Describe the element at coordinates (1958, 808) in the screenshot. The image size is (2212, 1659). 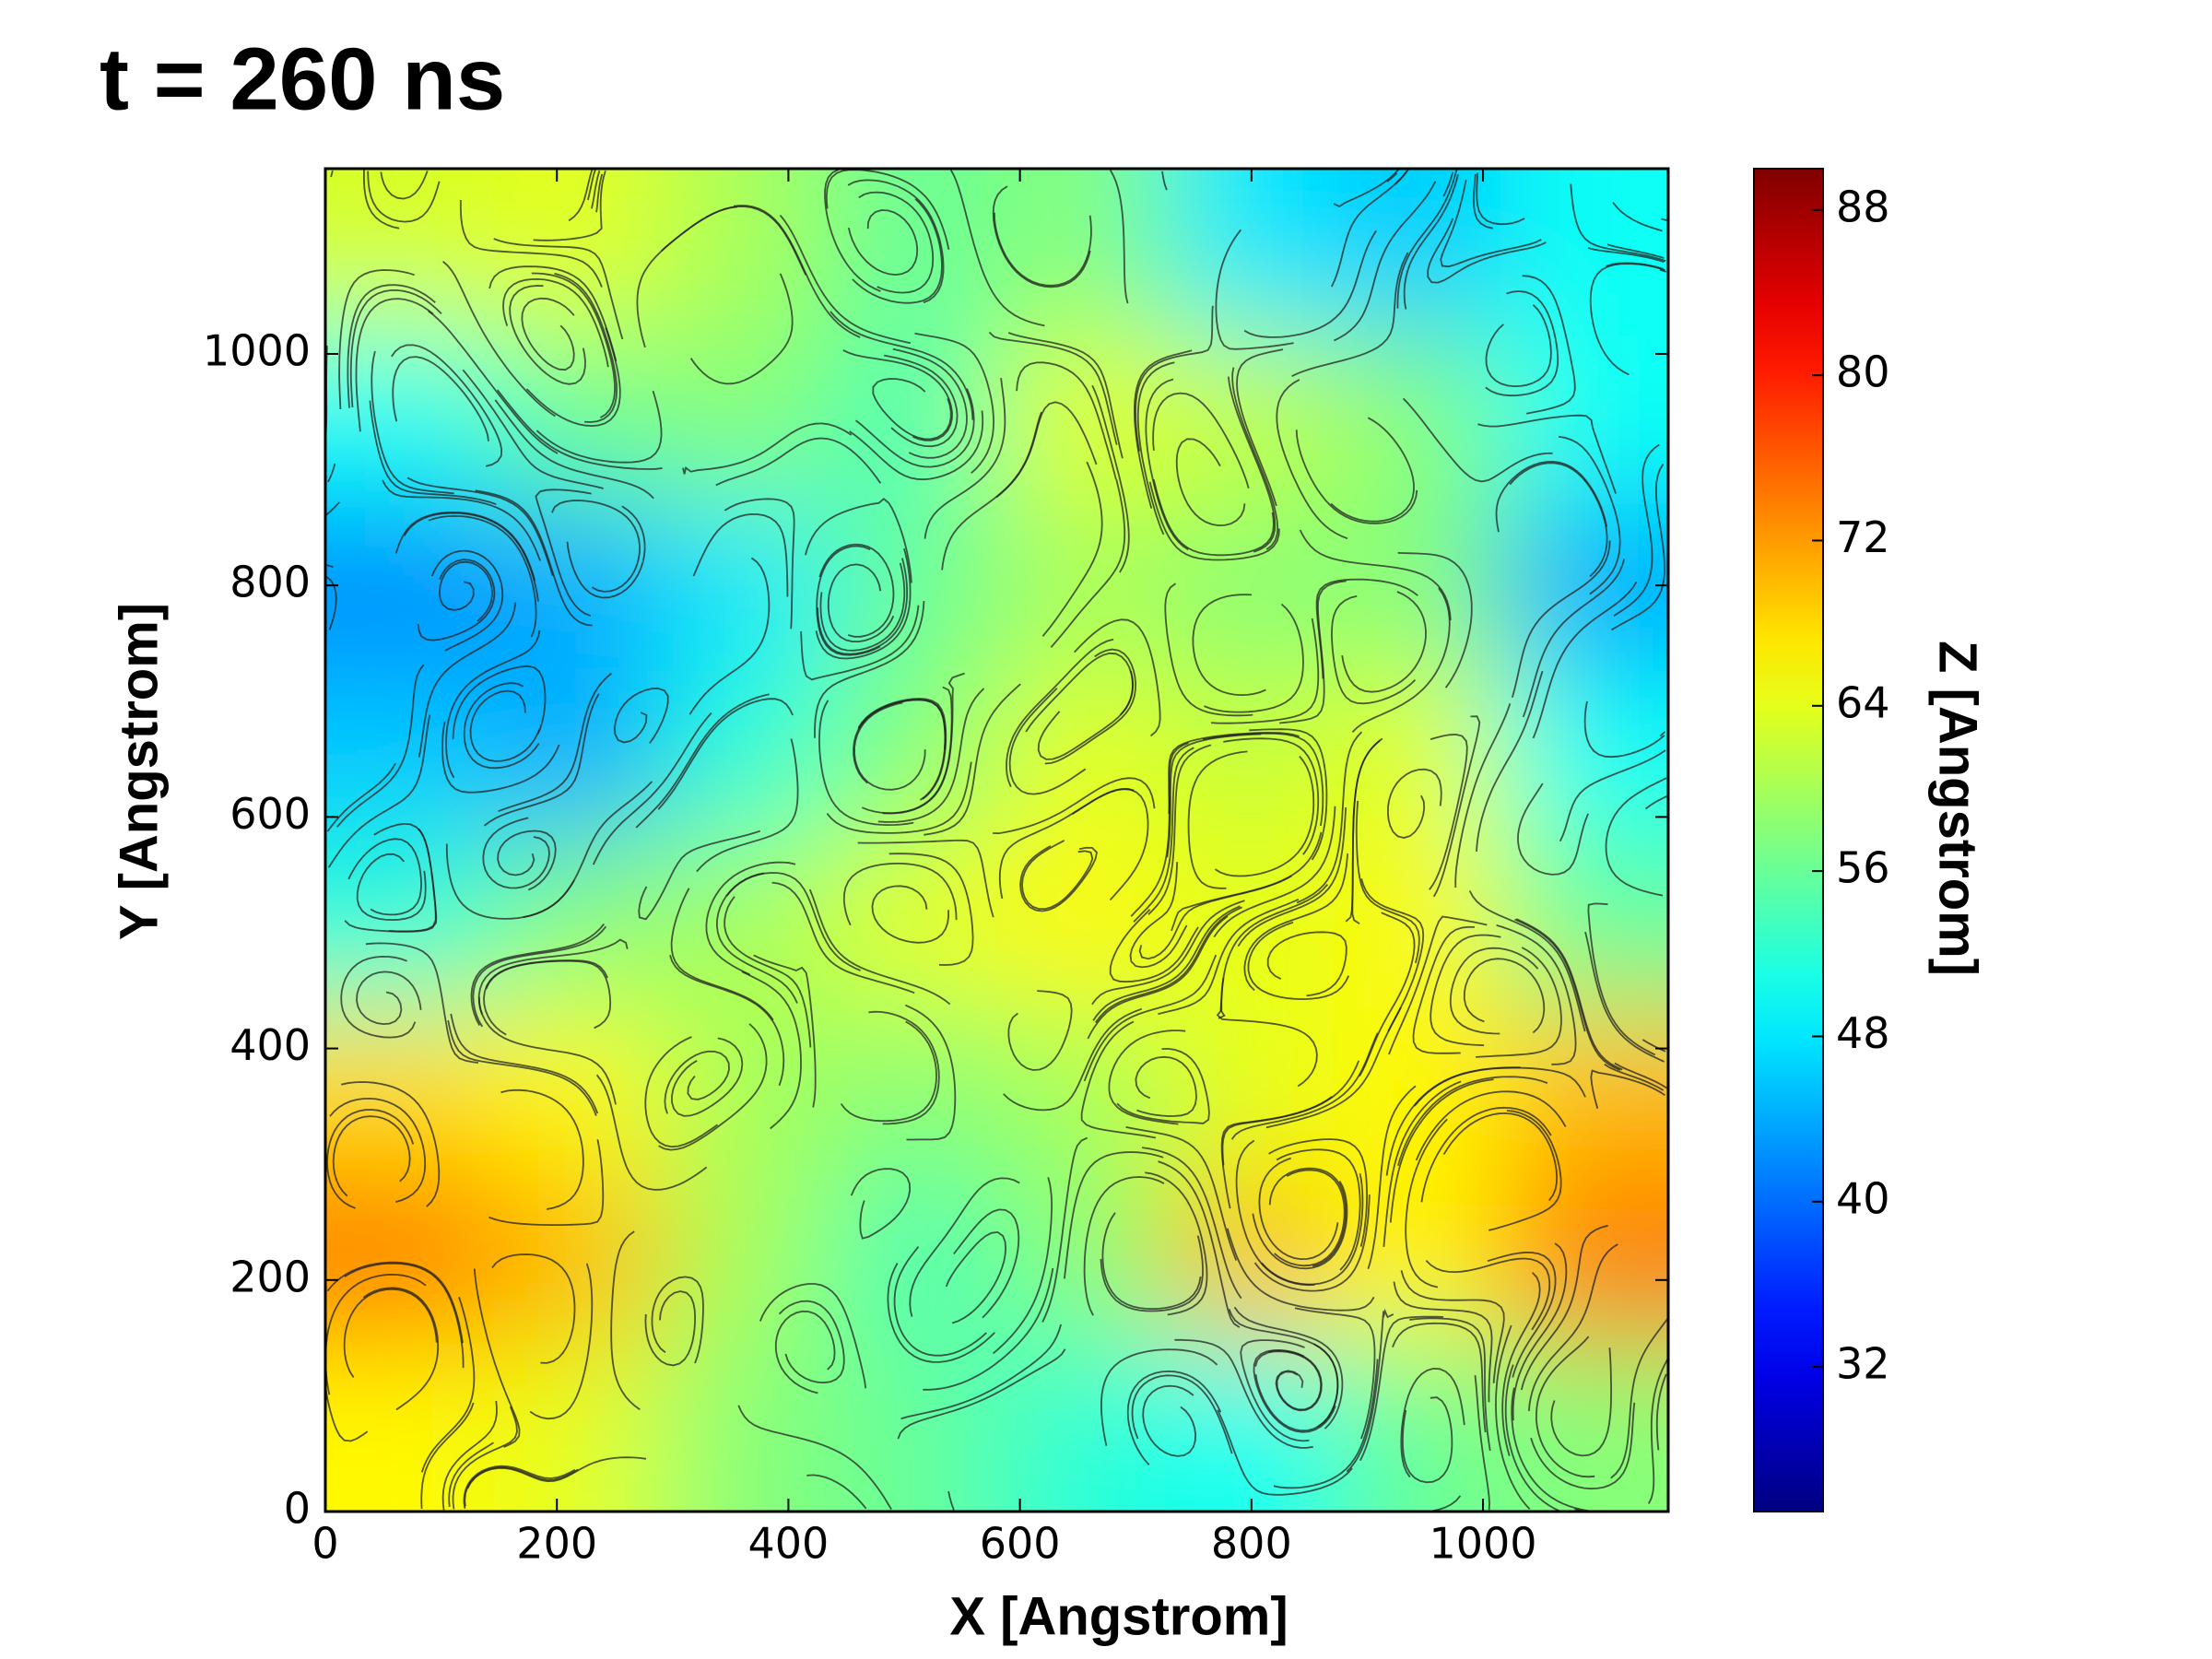
I see `colorbar-label: Z [Angstrom]` at that location.